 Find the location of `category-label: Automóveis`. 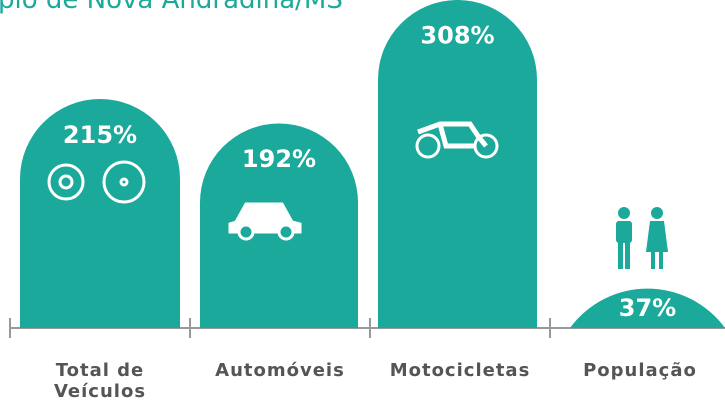

category-label: Automóveis is located at coordinates (280, 370).